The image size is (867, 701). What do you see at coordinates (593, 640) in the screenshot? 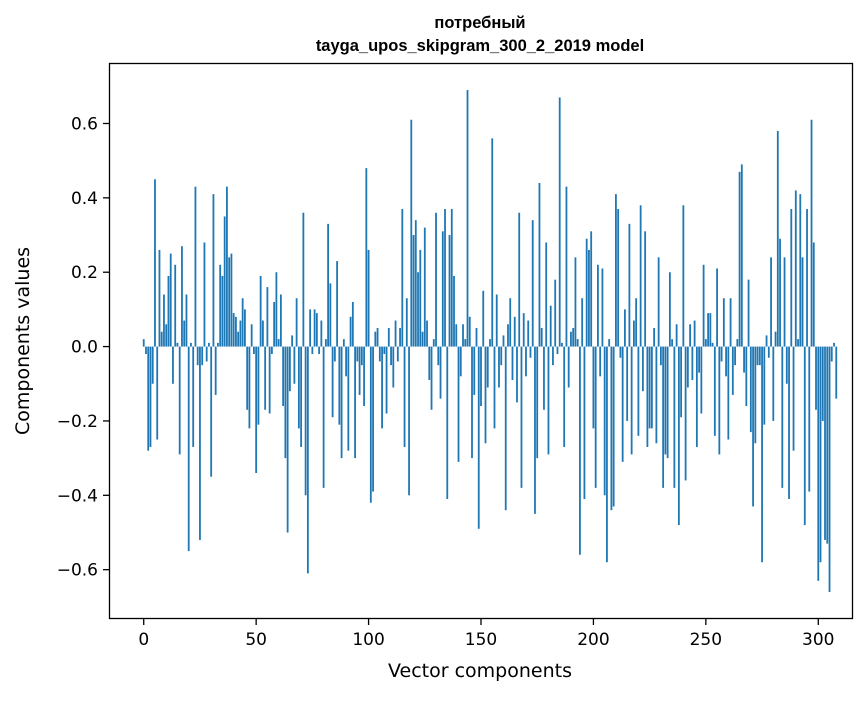
I see `x-tick-label: 200` at bounding box center [593, 640].